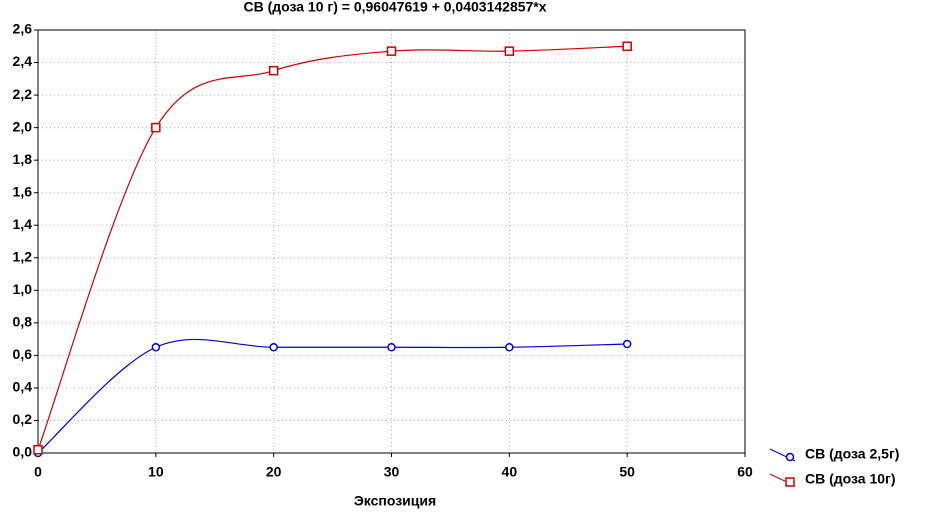 The width and height of the screenshot is (947, 512). I want to click on y-tick-label: 2,0, so click(23, 126).